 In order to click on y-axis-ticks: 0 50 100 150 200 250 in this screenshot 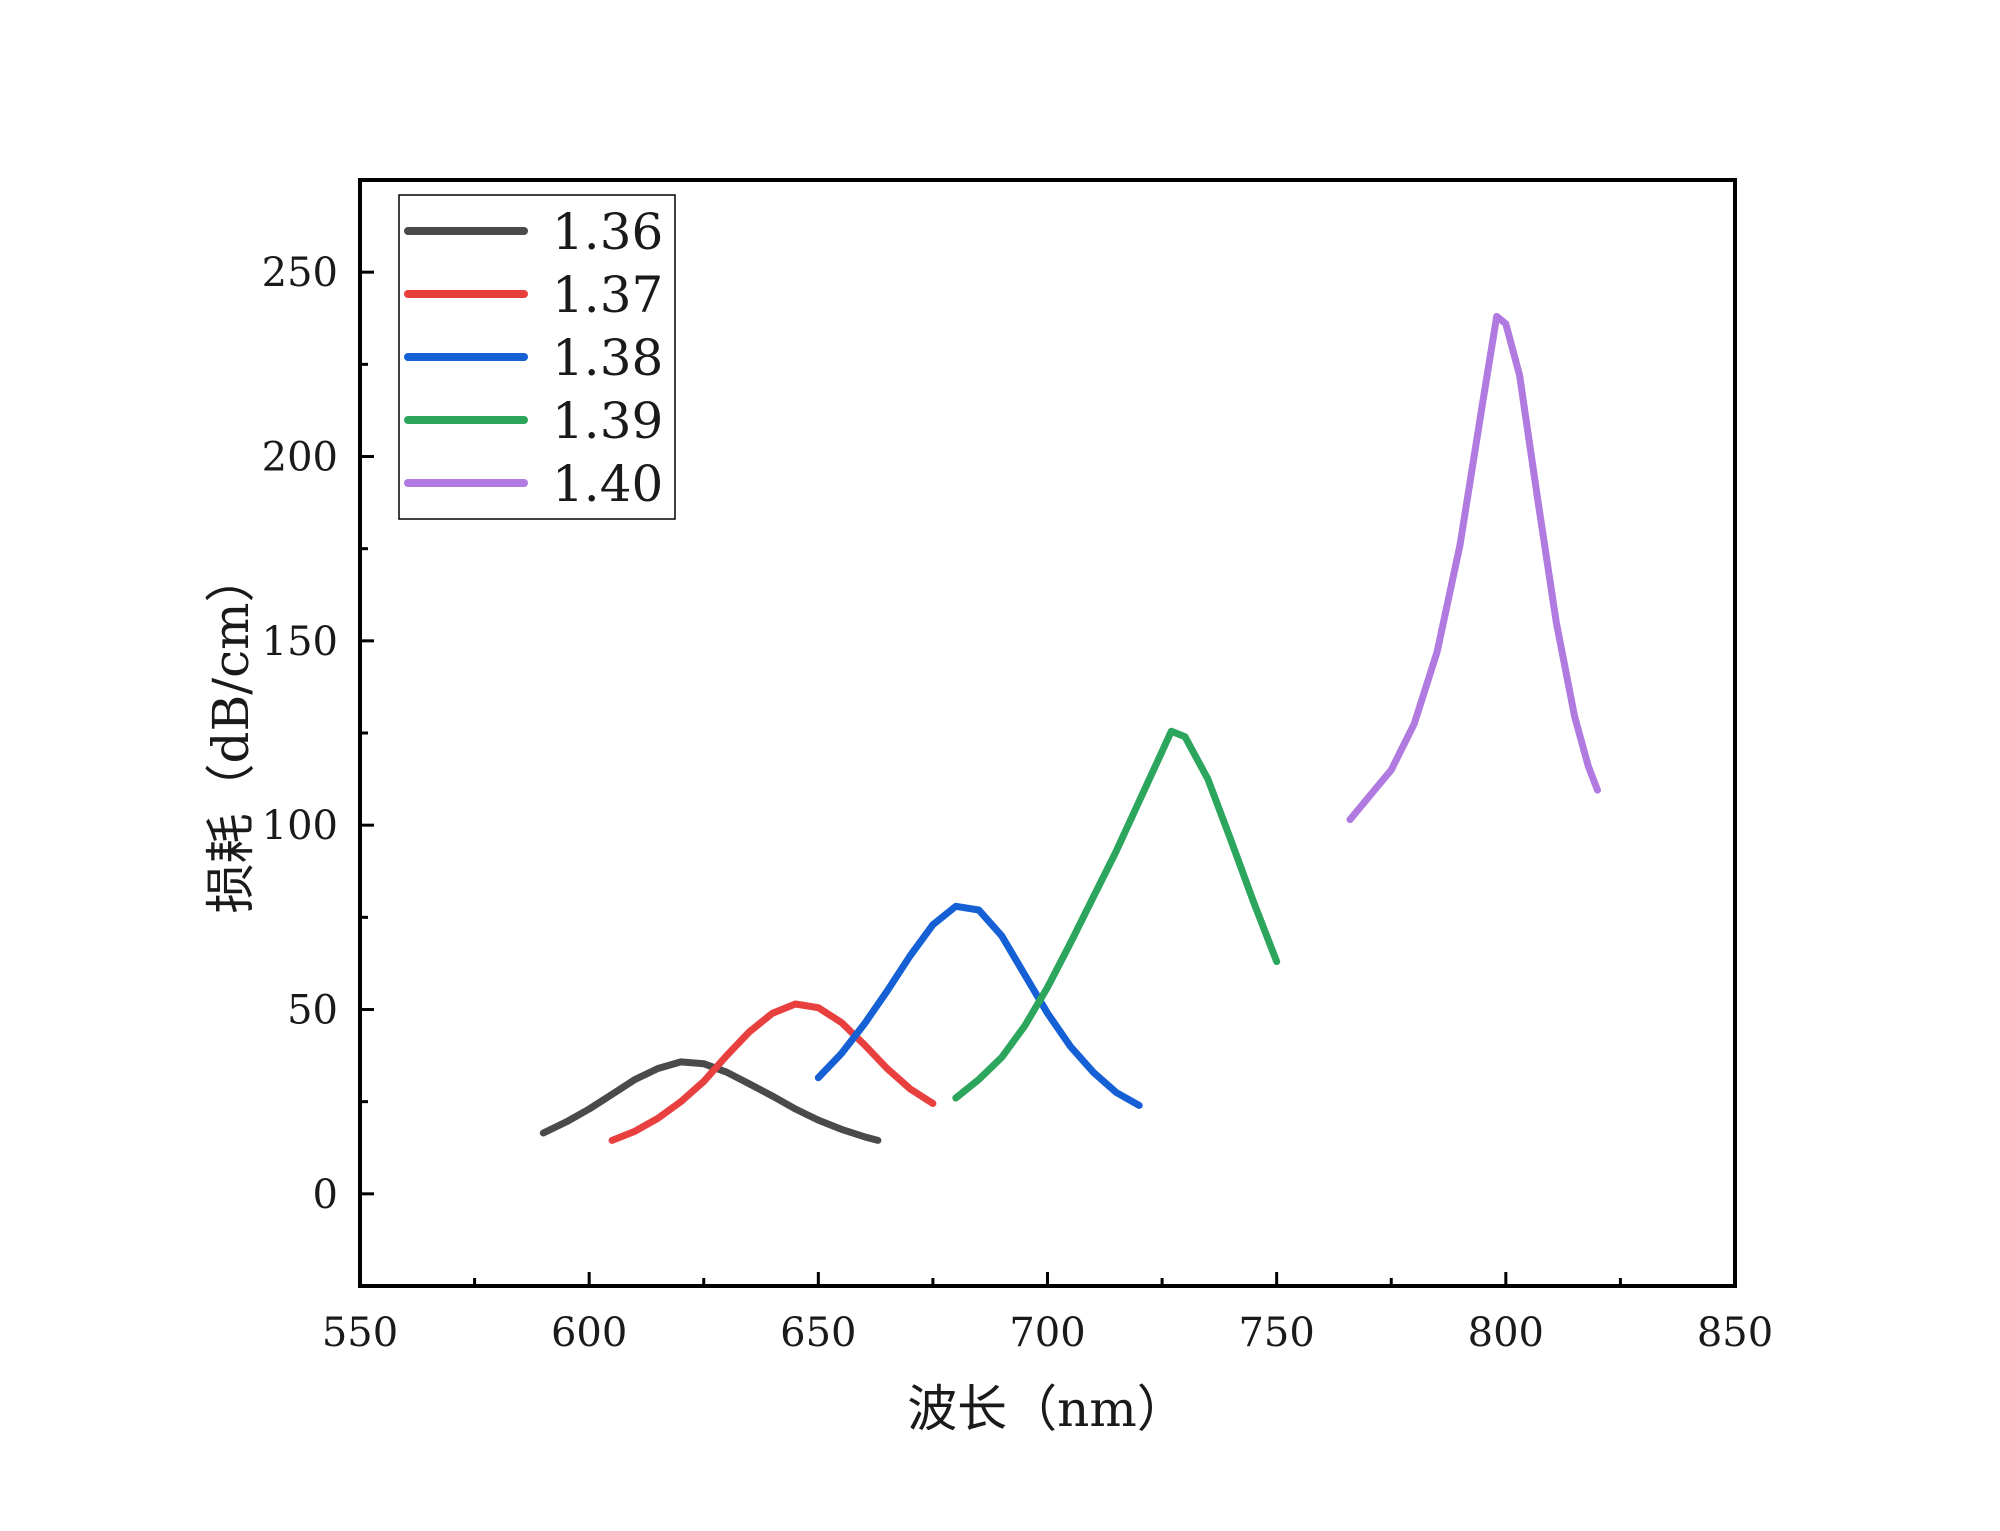, I will do `click(318, 734)`.